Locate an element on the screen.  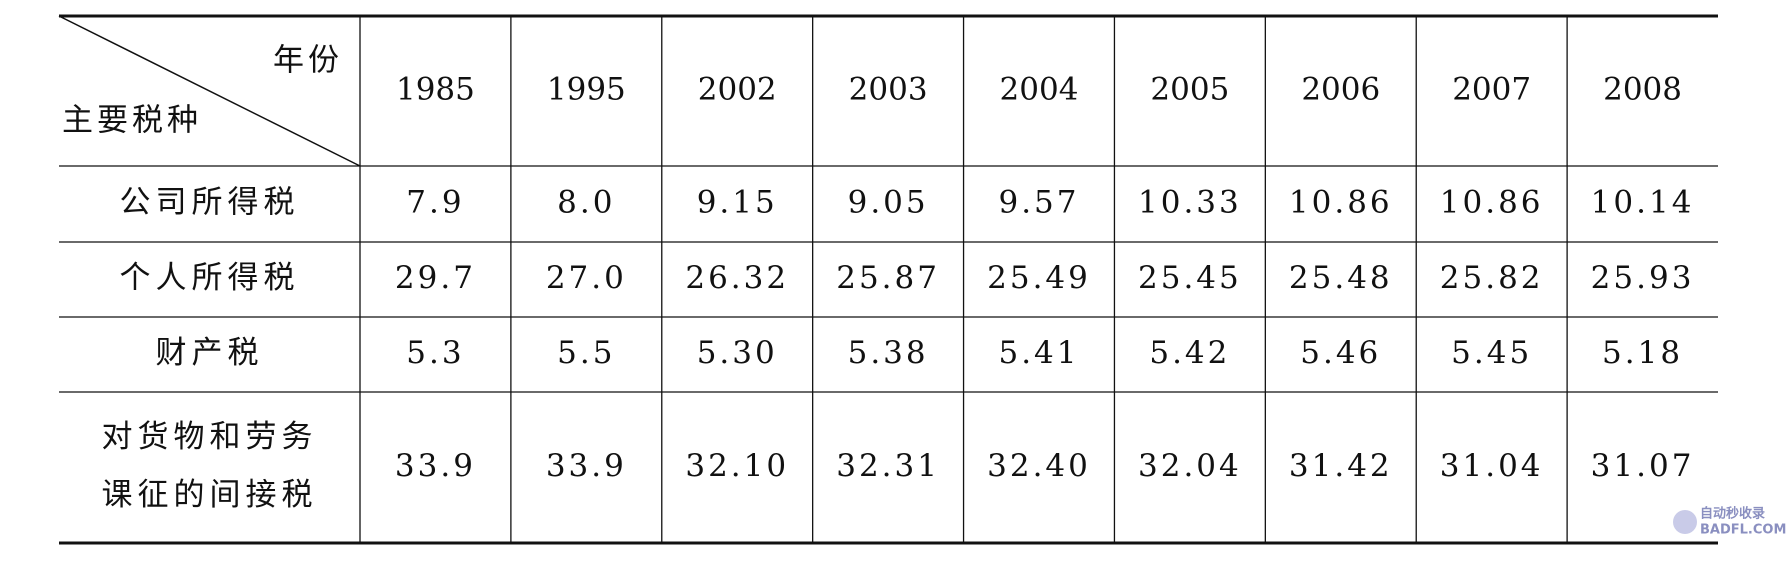
cell-value: 5.46 is located at coordinates (1340, 353).